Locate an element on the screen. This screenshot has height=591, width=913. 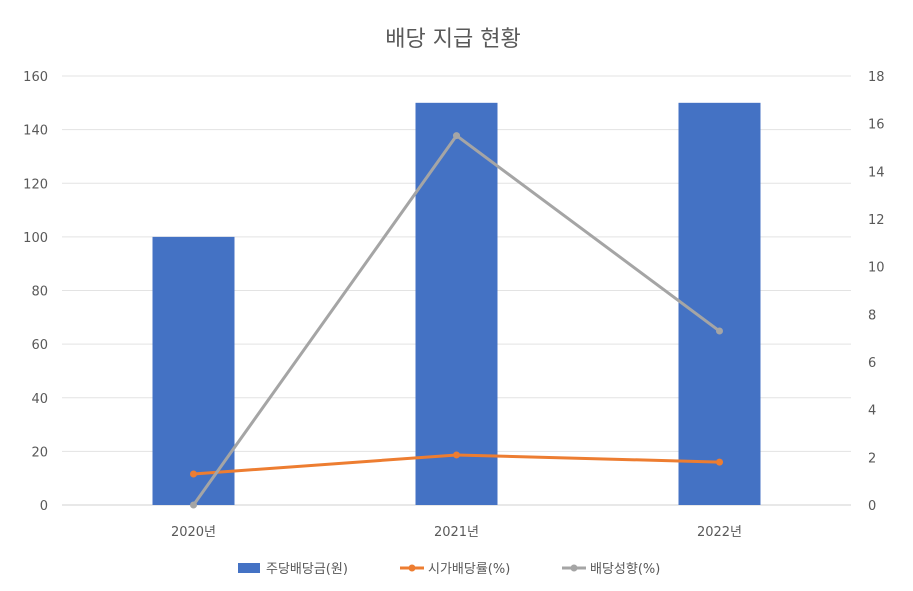
right-tick-label: 10 is located at coordinates (876, 268).